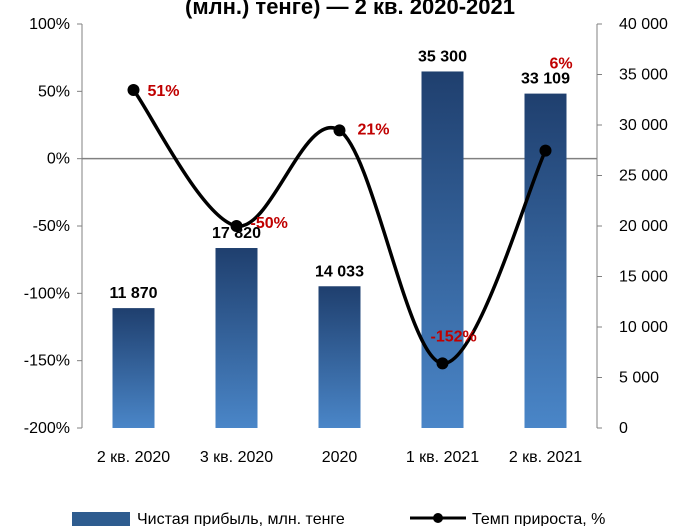 This screenshot has height=526, width=682. I want to click on bar-value-label: 14 033, so click(339, 271).